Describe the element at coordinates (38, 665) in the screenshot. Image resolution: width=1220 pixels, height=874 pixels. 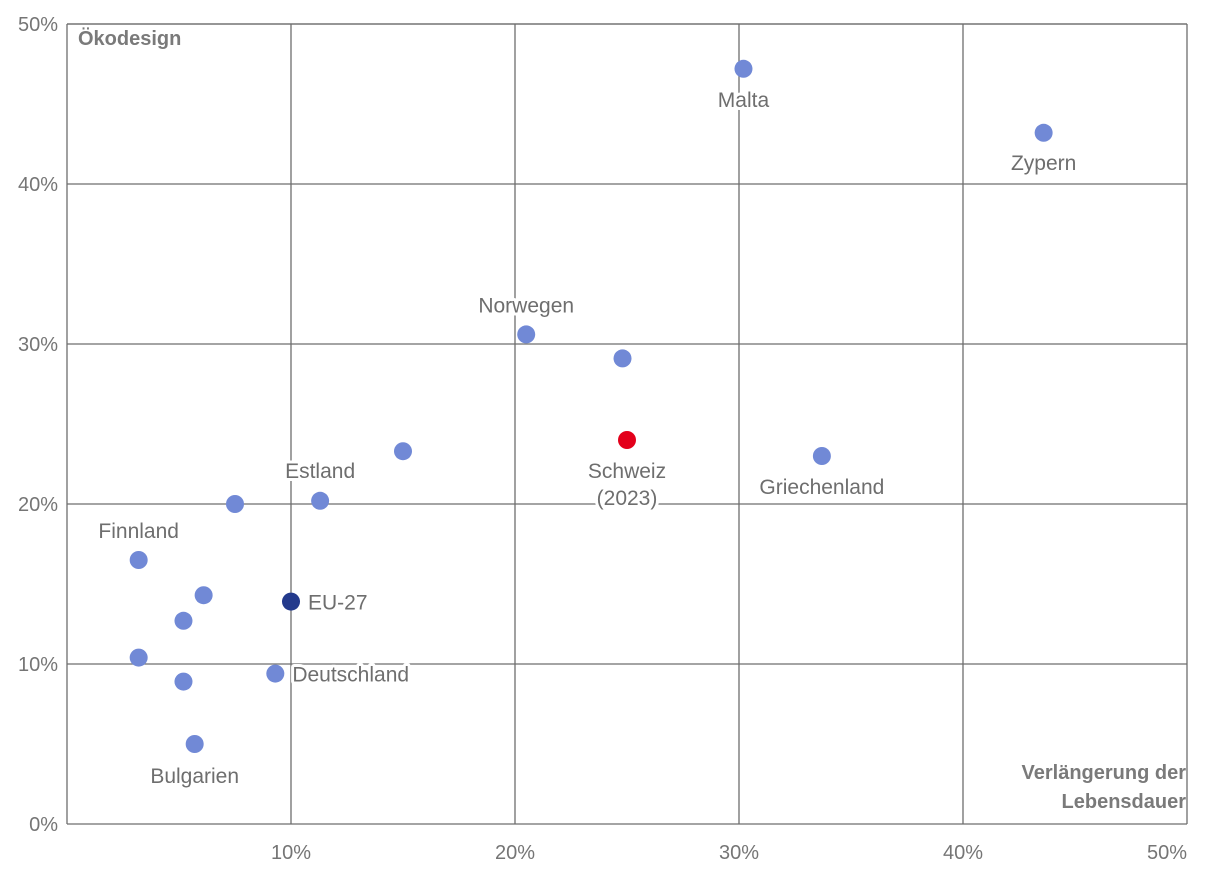
I see `y-tick-label: 10%` at that location.